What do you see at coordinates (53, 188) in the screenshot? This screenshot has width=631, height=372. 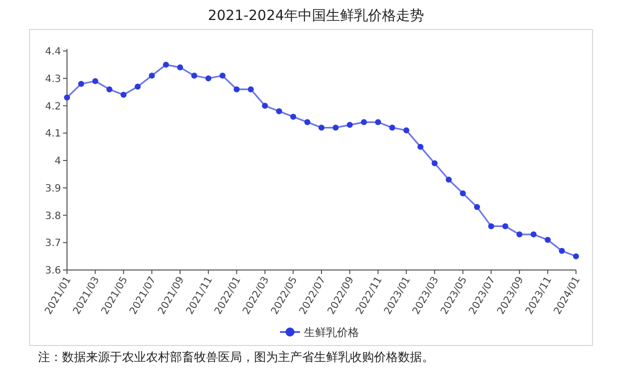 I see `y-tick-label: 3.9` at bounding box center [53, 188].